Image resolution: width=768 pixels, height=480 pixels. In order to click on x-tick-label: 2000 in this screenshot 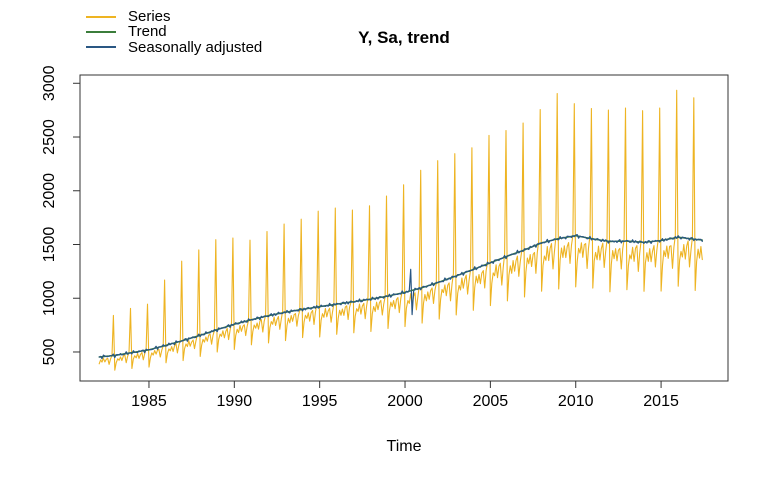, I will do `click(405, 401)`.